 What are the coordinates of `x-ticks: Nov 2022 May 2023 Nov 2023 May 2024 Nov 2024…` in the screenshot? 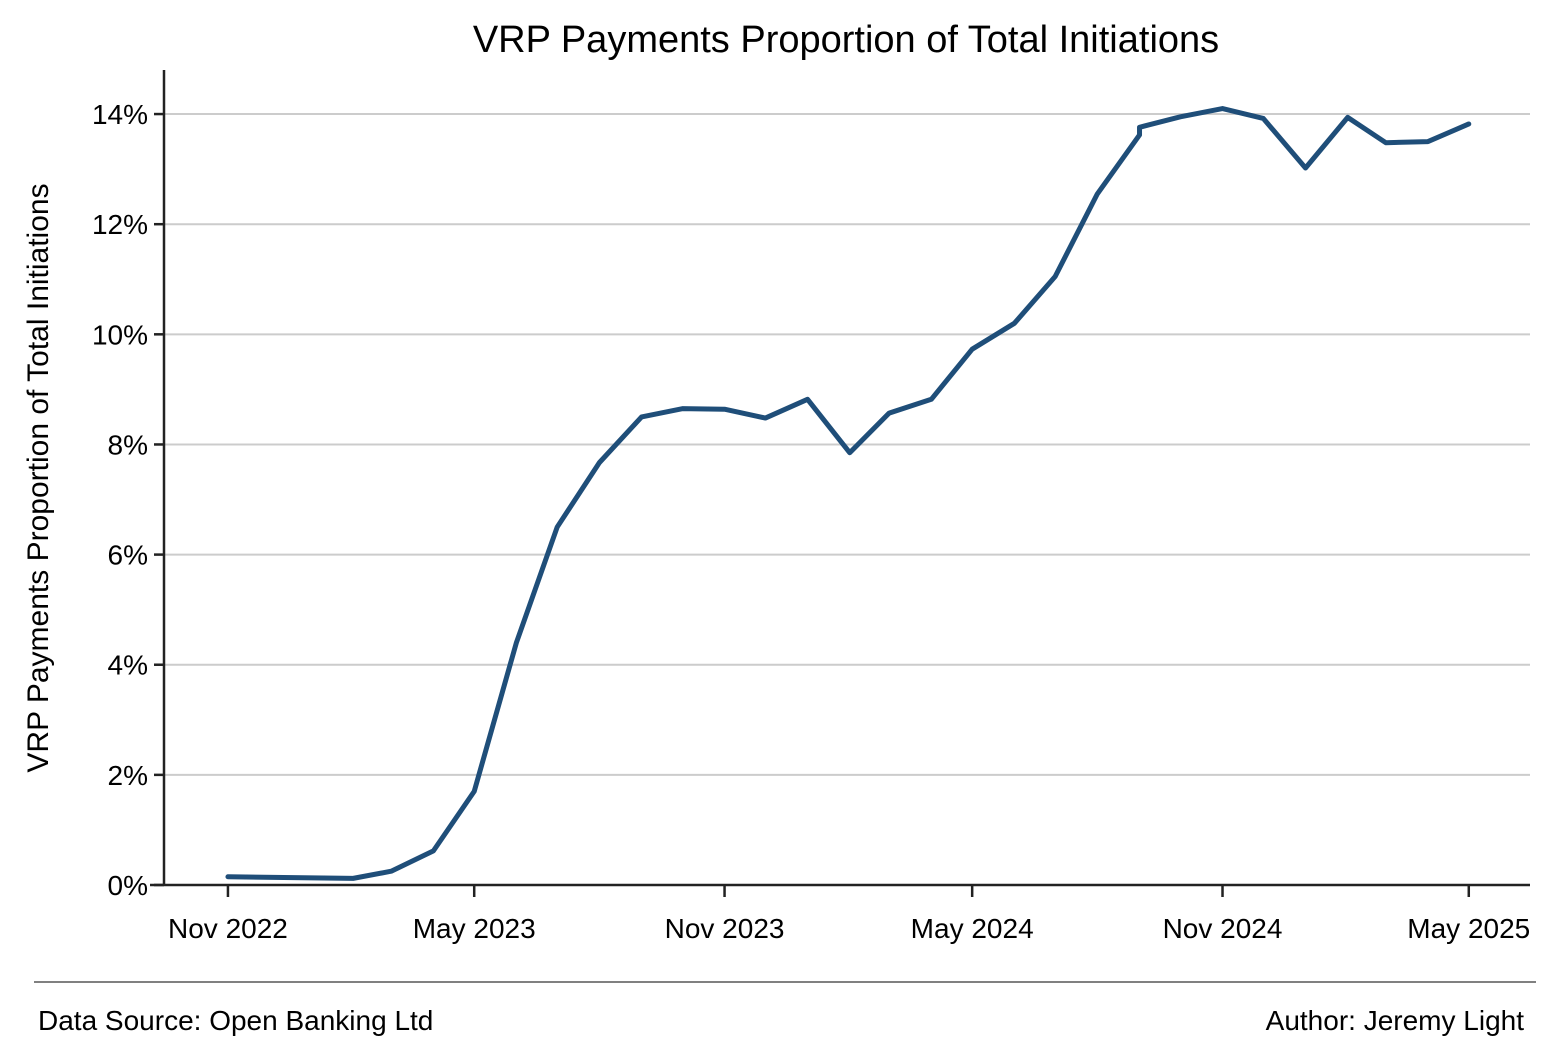 It's located at (849, 914).